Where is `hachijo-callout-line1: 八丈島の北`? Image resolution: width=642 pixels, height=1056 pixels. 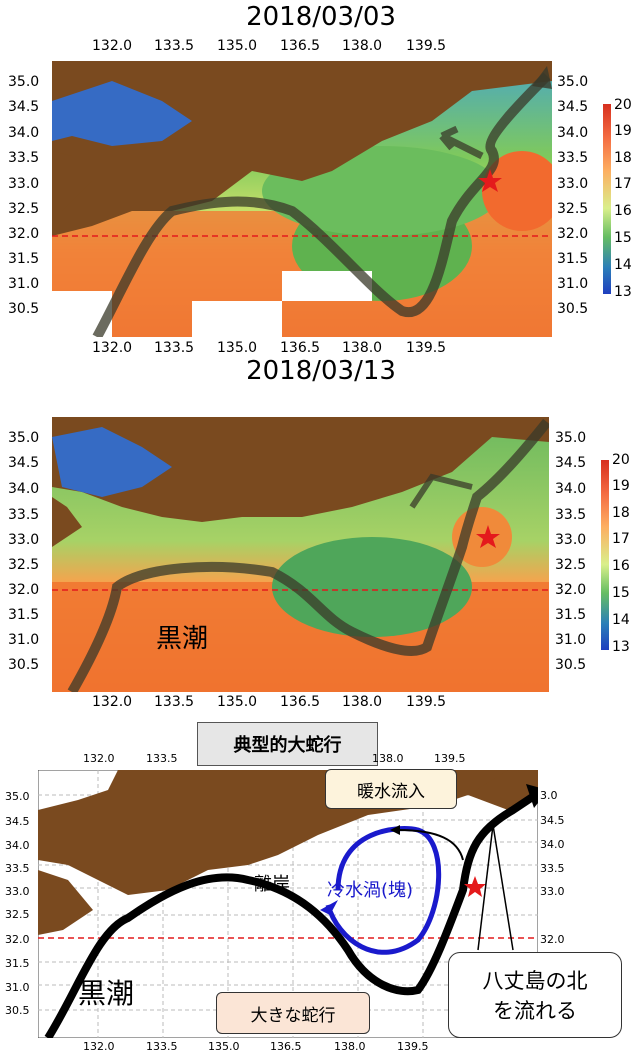
hachijo-callout-line1: 八丈島の北 is located at coordinates (535, 981).